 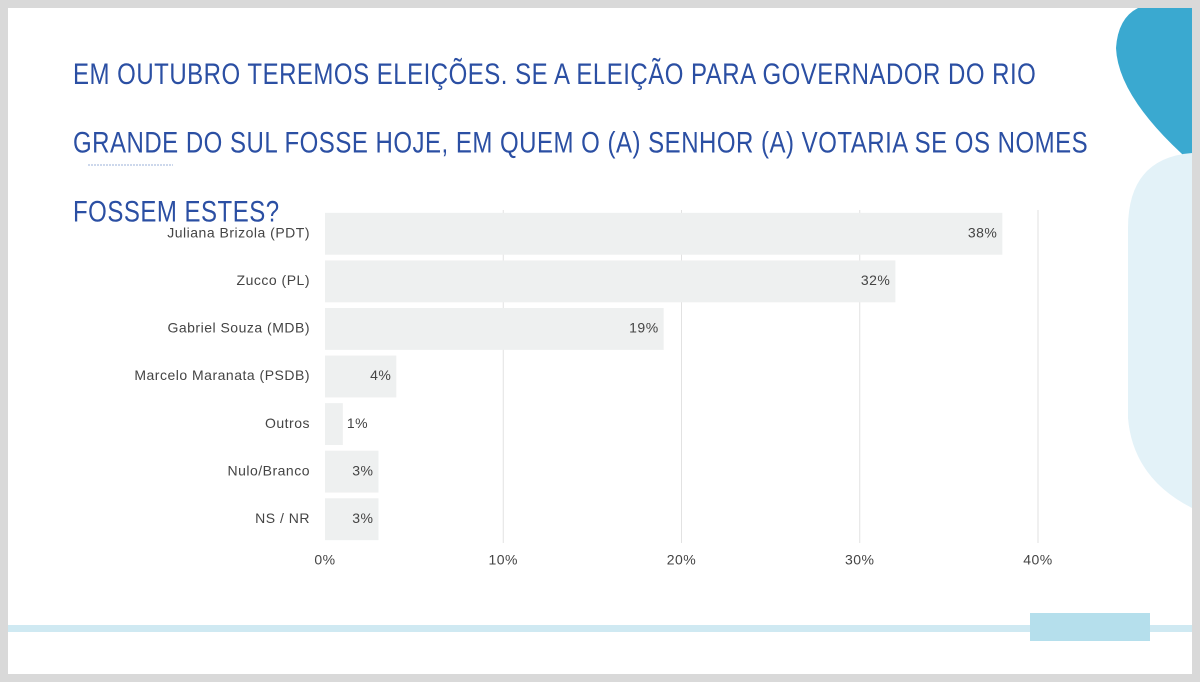 I want to click on y-tick-label: Zucco (PL), so click(x=273, y=280).